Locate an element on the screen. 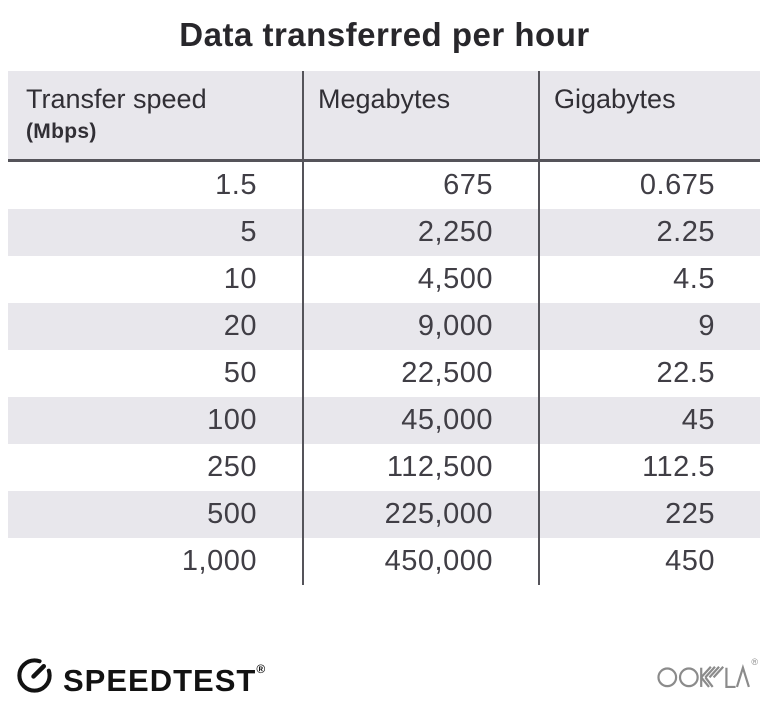  column-header-transfer-speed: Transfer speed (Mbps) is located at coordinates (155, 115).